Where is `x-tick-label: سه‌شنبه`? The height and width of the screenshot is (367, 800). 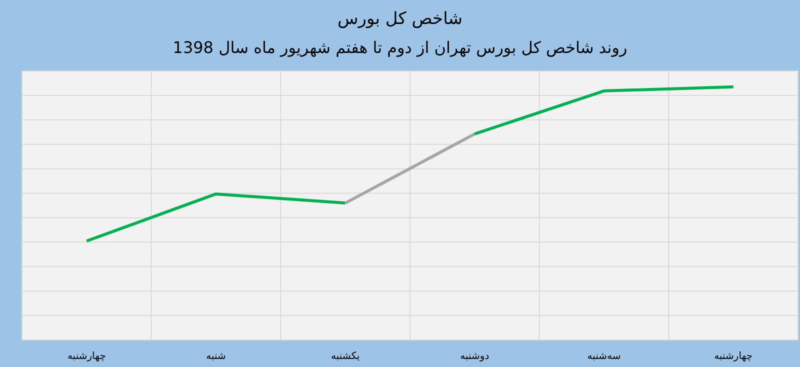 x-tick-label: سه‌شنبه is located at coordinates (604, 356).